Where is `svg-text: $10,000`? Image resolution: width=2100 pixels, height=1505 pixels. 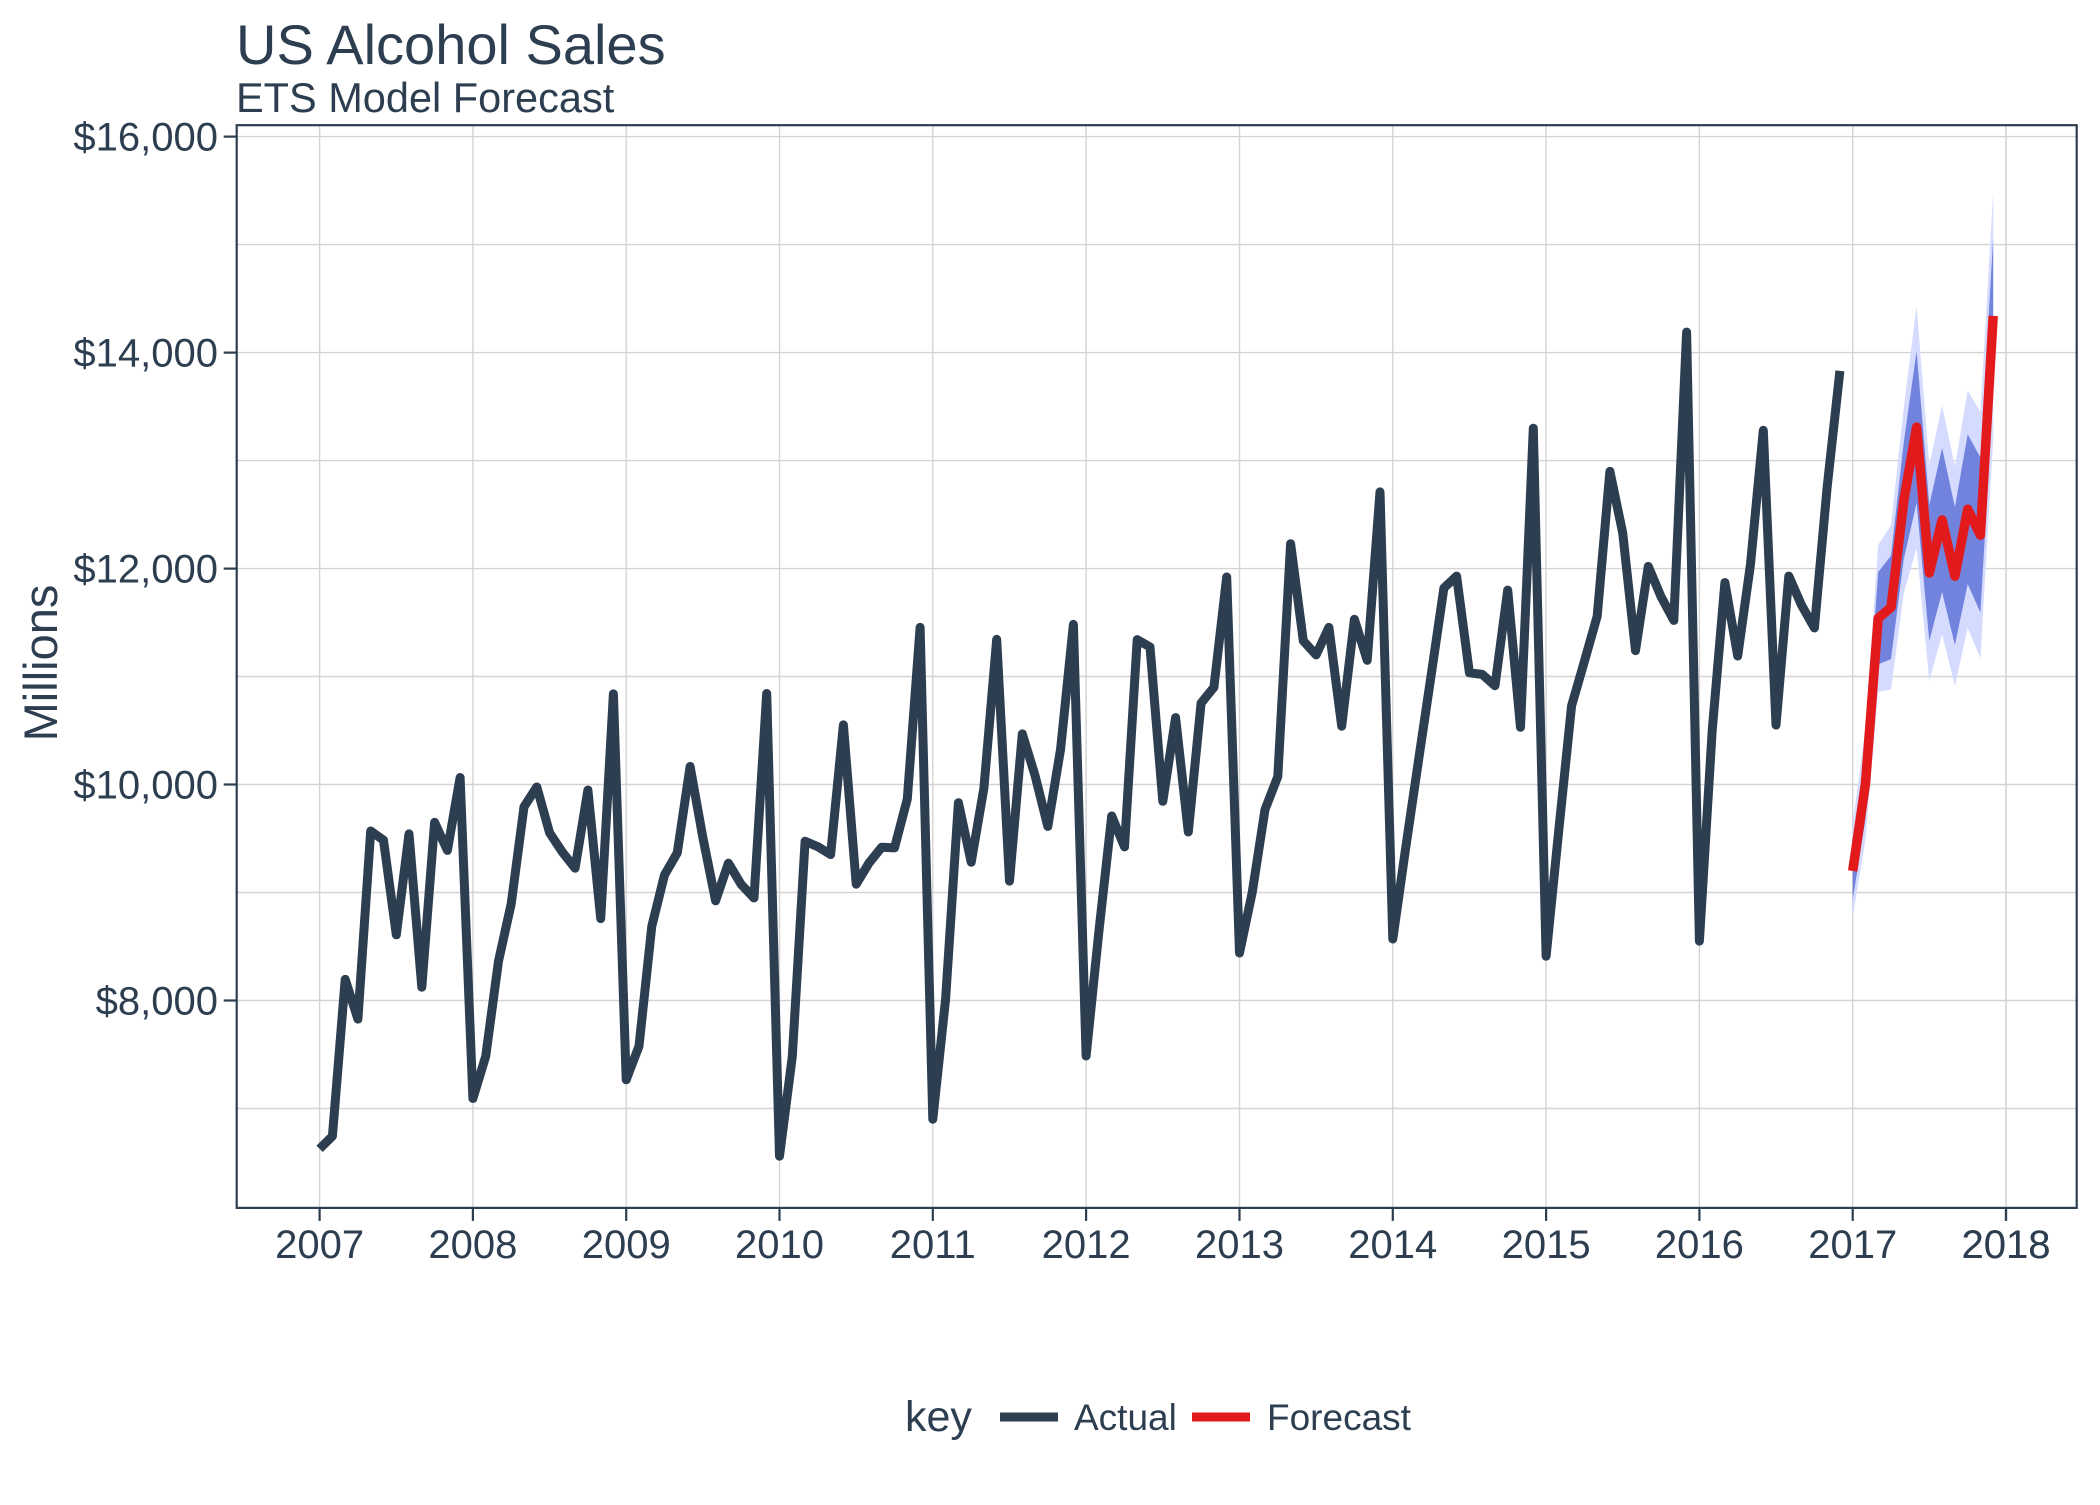
svg-text: $10,000 is located at coordinates (145, 786).